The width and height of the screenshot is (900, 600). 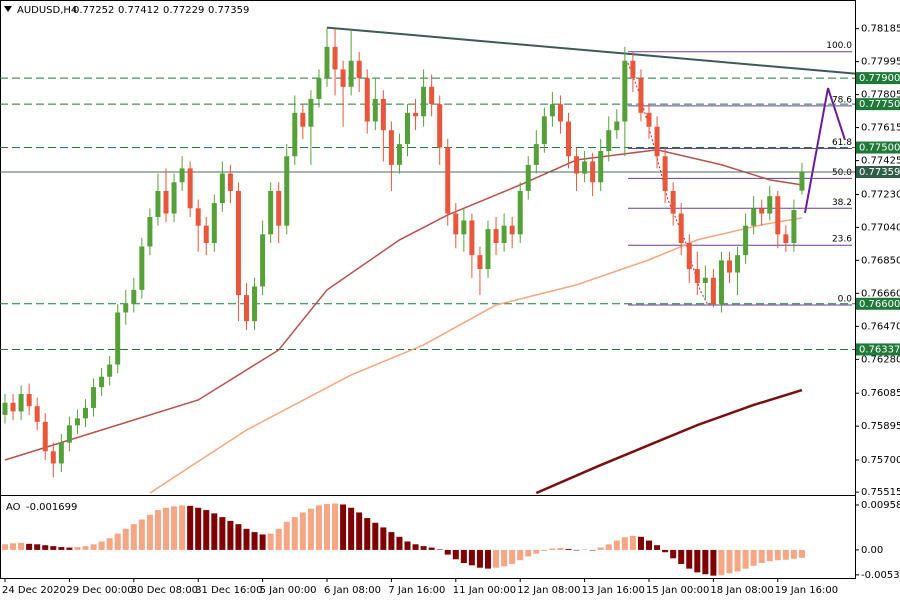 I want to click on level-tag-label: 0.77750, so click(x=879, y=104).